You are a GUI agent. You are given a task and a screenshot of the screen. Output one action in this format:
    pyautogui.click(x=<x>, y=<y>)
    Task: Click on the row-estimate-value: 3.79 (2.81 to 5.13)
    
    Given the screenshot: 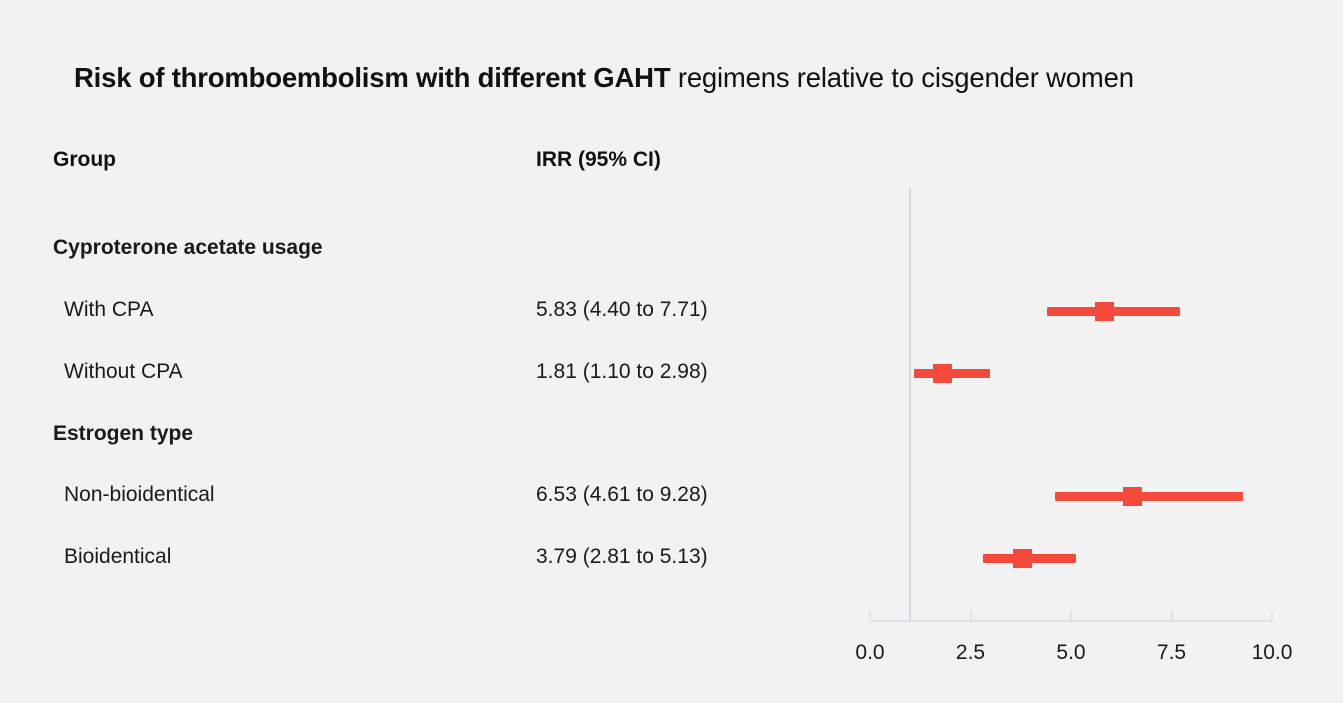 What is the action you would take?
    pyautogui.click(x=622, y=556)
    